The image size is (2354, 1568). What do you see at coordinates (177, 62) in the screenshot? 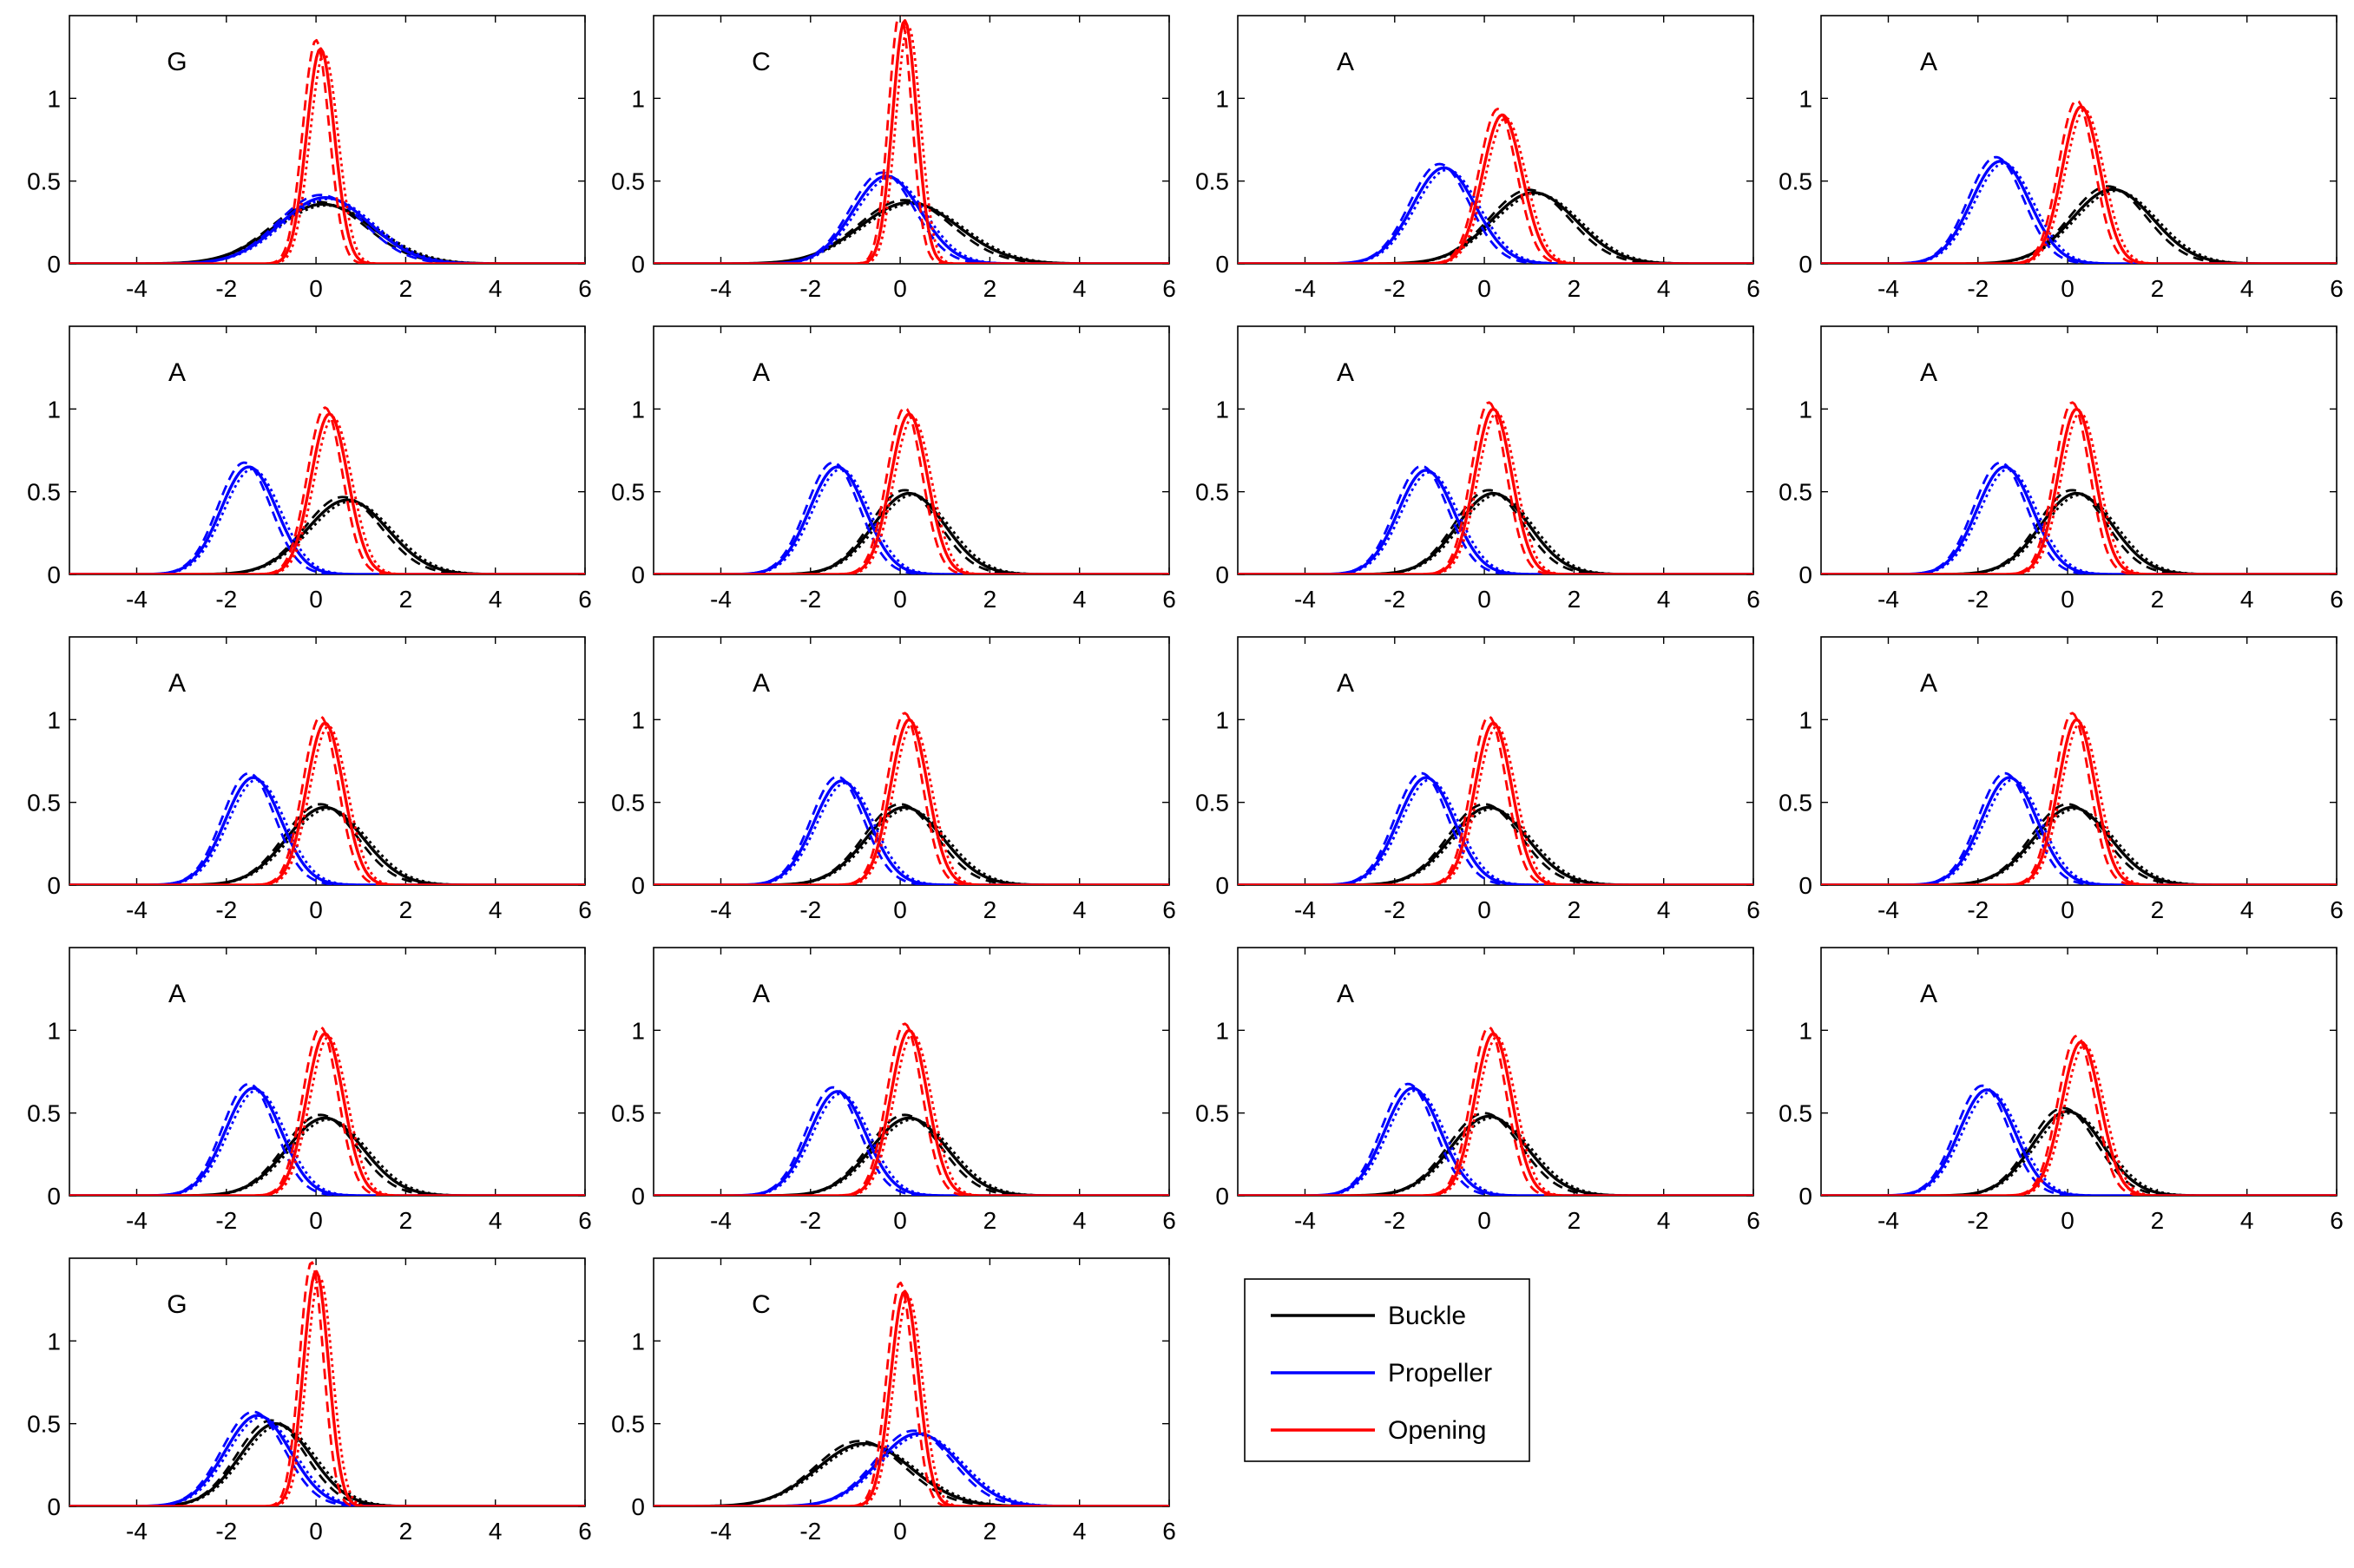
I see `panel-label: G` at bounding box center [177, 62].